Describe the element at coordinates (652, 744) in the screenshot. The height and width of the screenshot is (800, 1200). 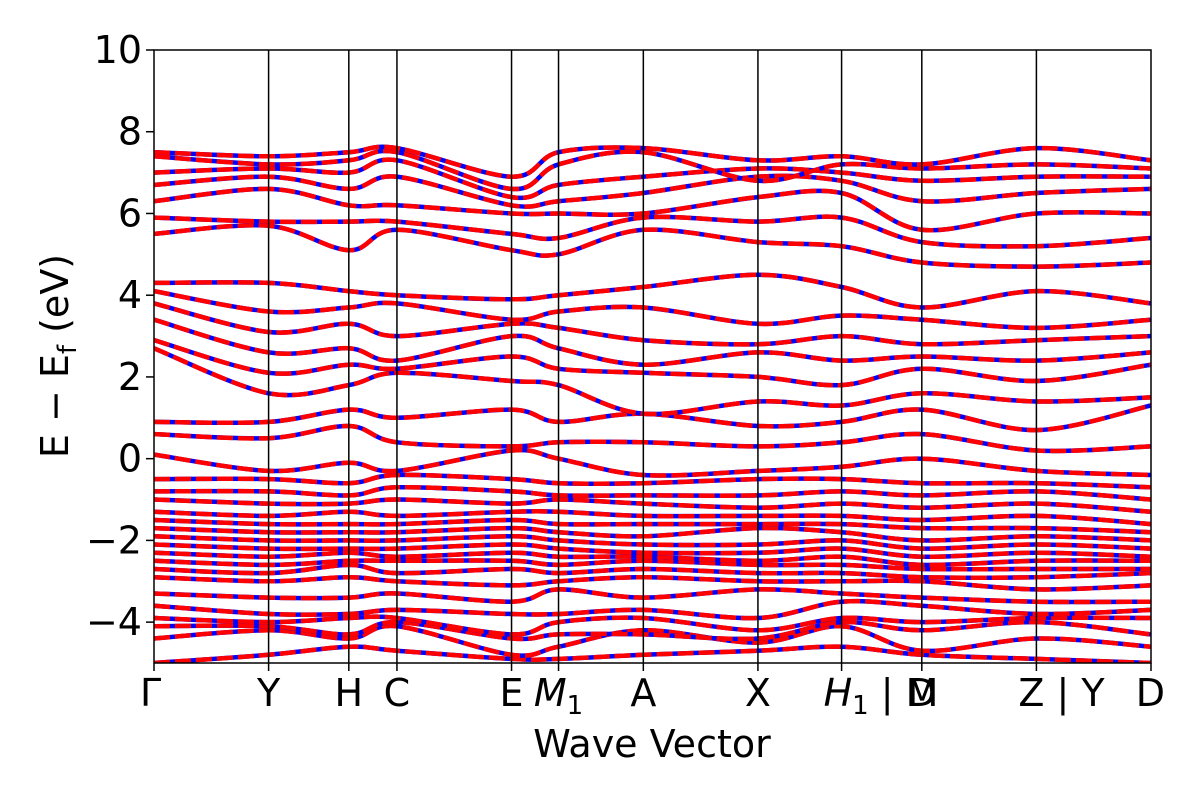
I see `x-axis-label: Wave Vector` at that location.